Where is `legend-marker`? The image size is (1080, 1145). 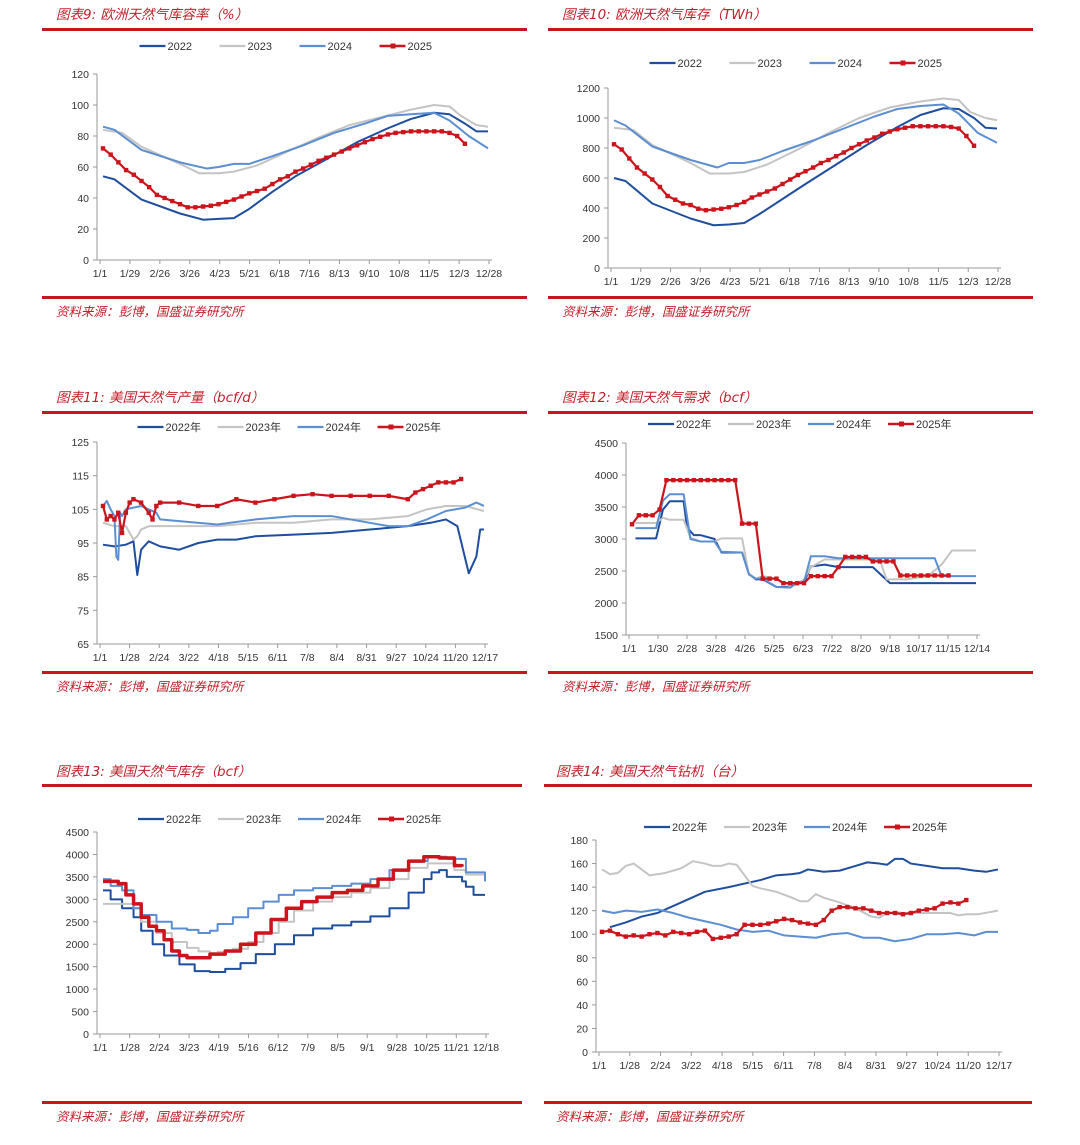
legend-marker is located at coordinates (901, 424).